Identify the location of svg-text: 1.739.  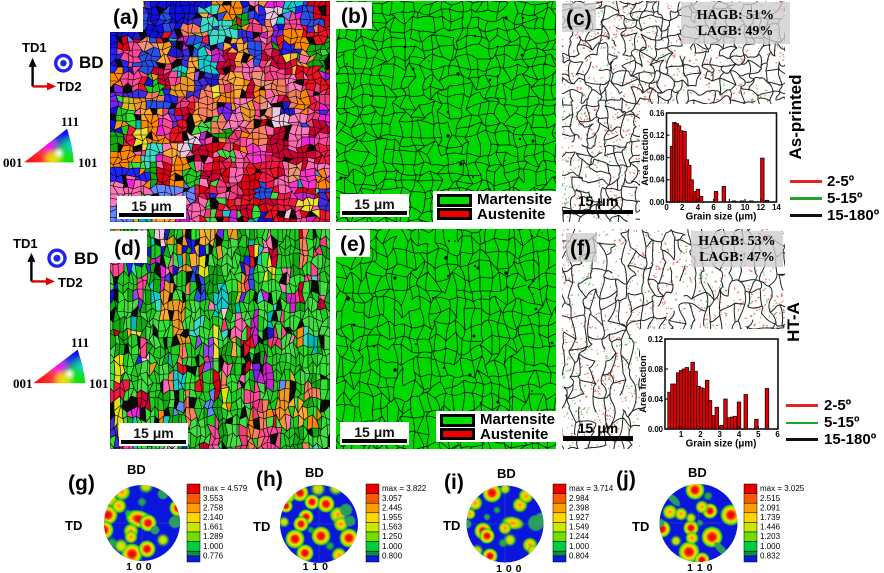
(770, 517).